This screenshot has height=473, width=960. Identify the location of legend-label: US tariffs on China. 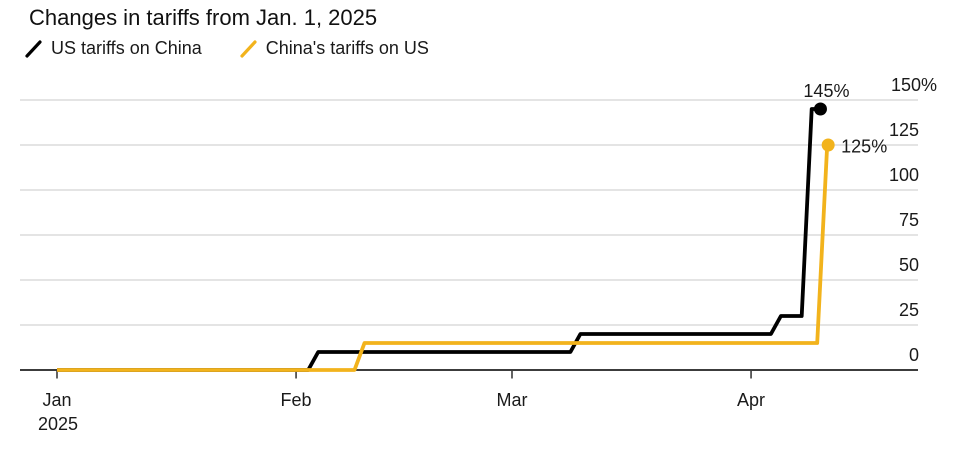
(126, 48).